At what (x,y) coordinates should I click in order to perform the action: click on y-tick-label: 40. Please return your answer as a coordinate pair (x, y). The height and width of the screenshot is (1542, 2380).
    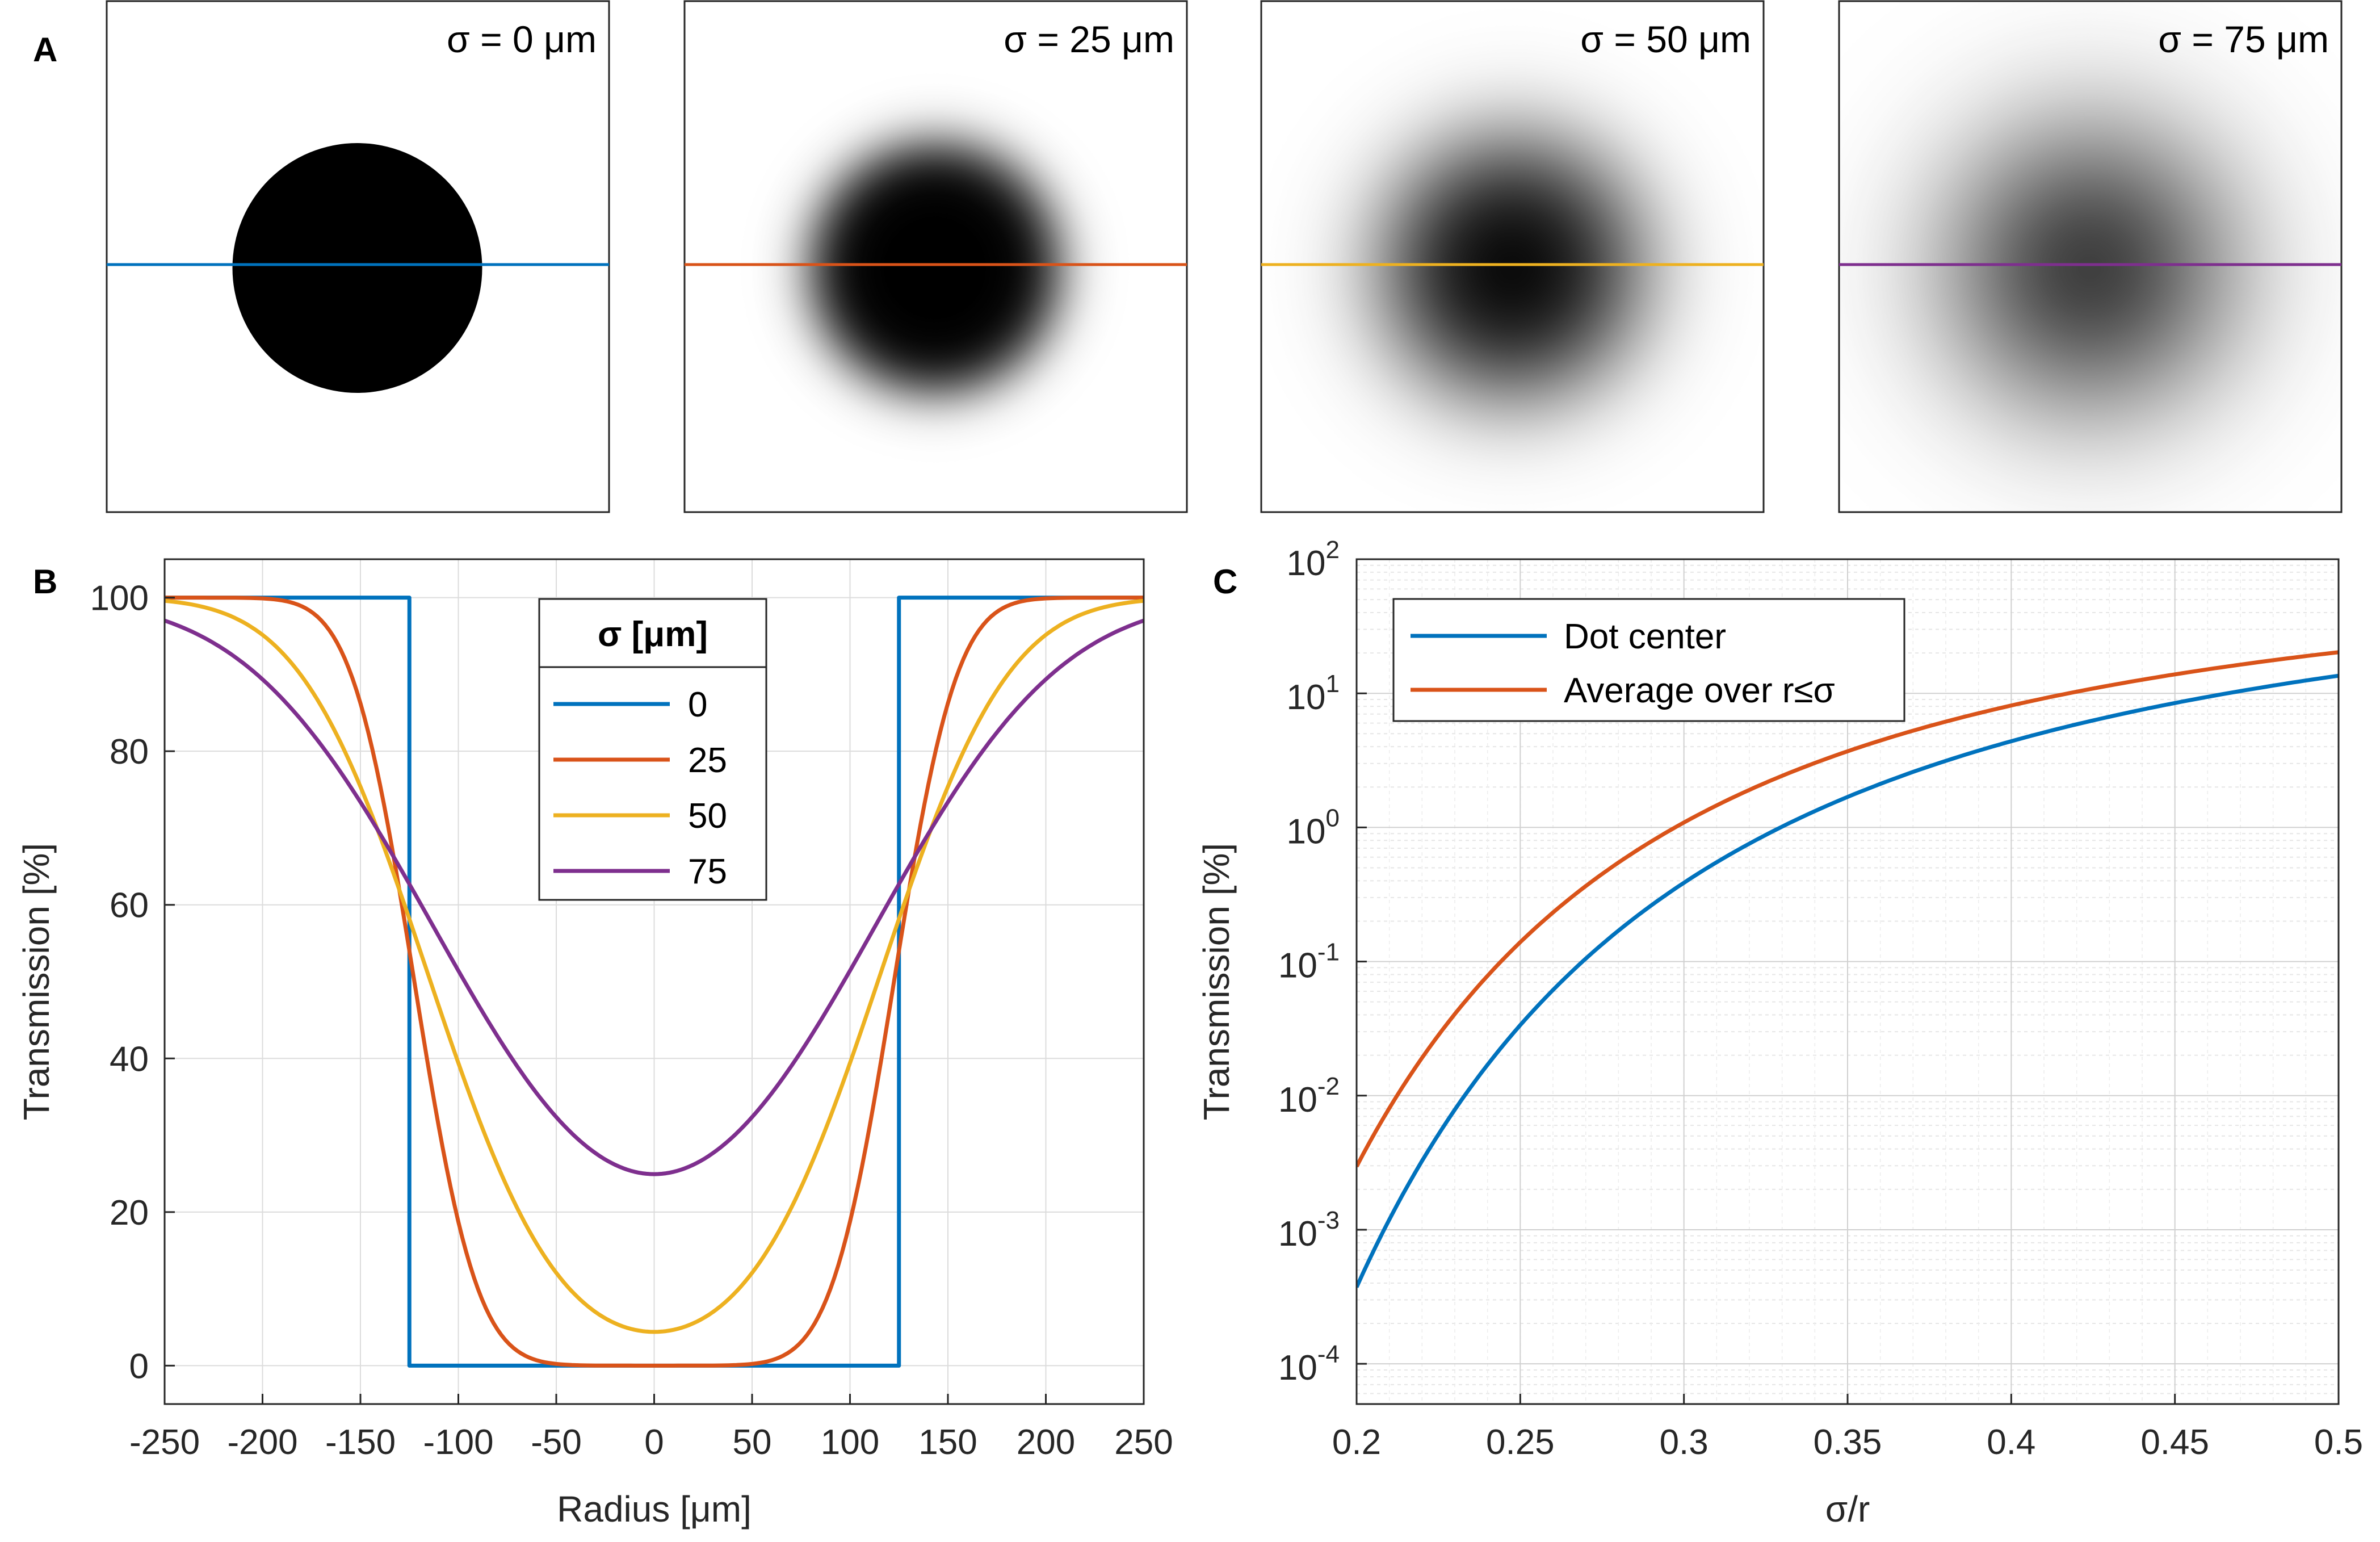
    Looking at the image, I should click on (129, 1059).